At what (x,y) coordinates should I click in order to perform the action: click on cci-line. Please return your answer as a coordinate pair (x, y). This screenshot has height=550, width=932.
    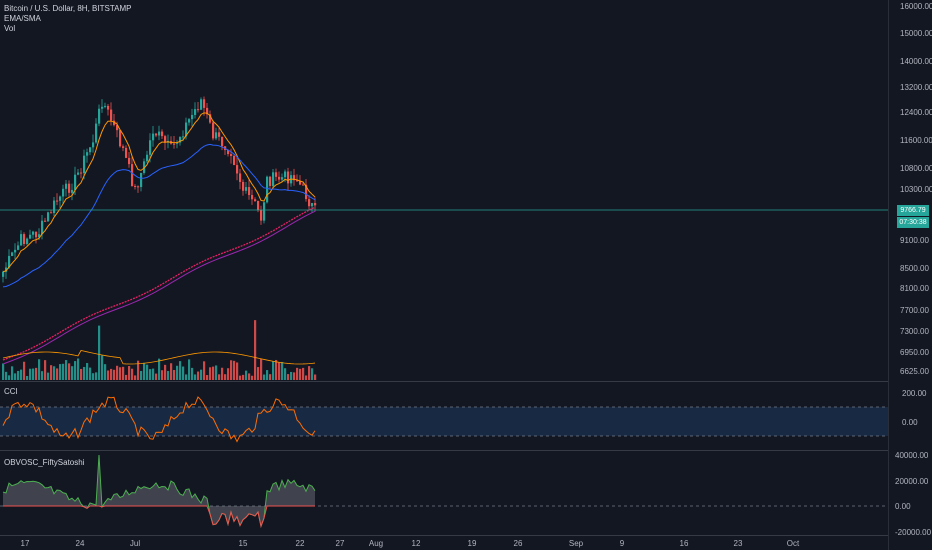
    Looking at the image, I should click on (159, 419).